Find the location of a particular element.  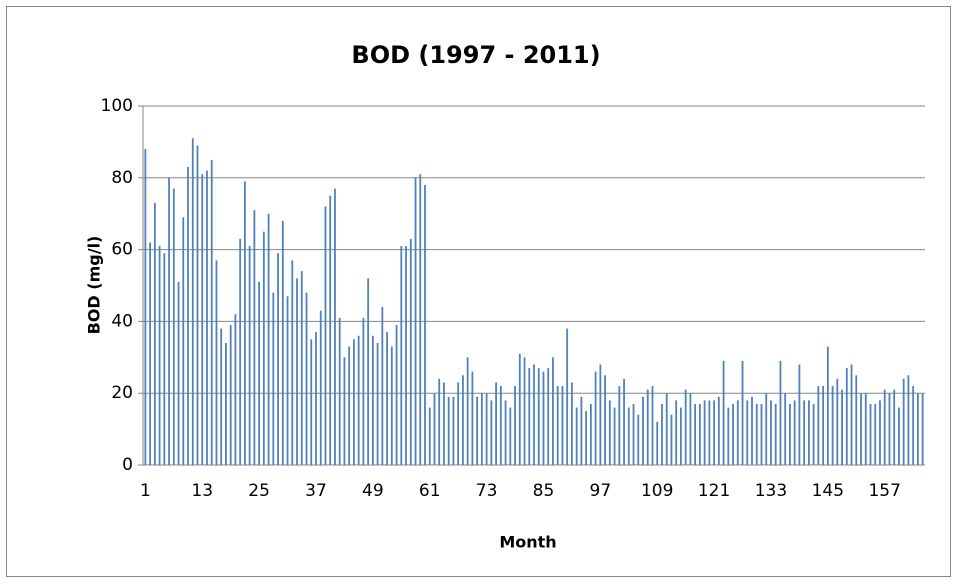

x-tick-label: 157 is located at coordinates (884, 491).